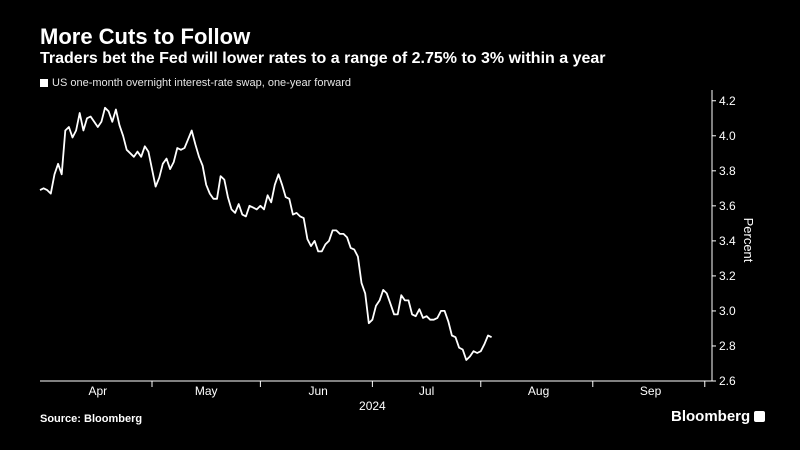  Describe the element at coordinates (97, 391) in the screenshot. I see `x-tick-label: Apr` at that location.